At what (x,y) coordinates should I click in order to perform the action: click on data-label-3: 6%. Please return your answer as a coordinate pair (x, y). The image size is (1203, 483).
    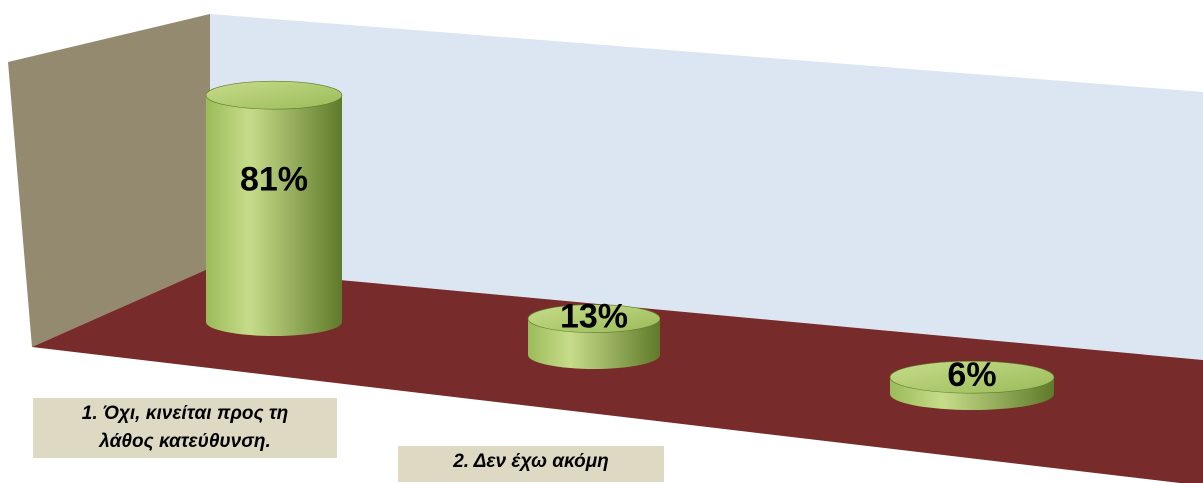
    Looking at the image, I should click on (971, 375).